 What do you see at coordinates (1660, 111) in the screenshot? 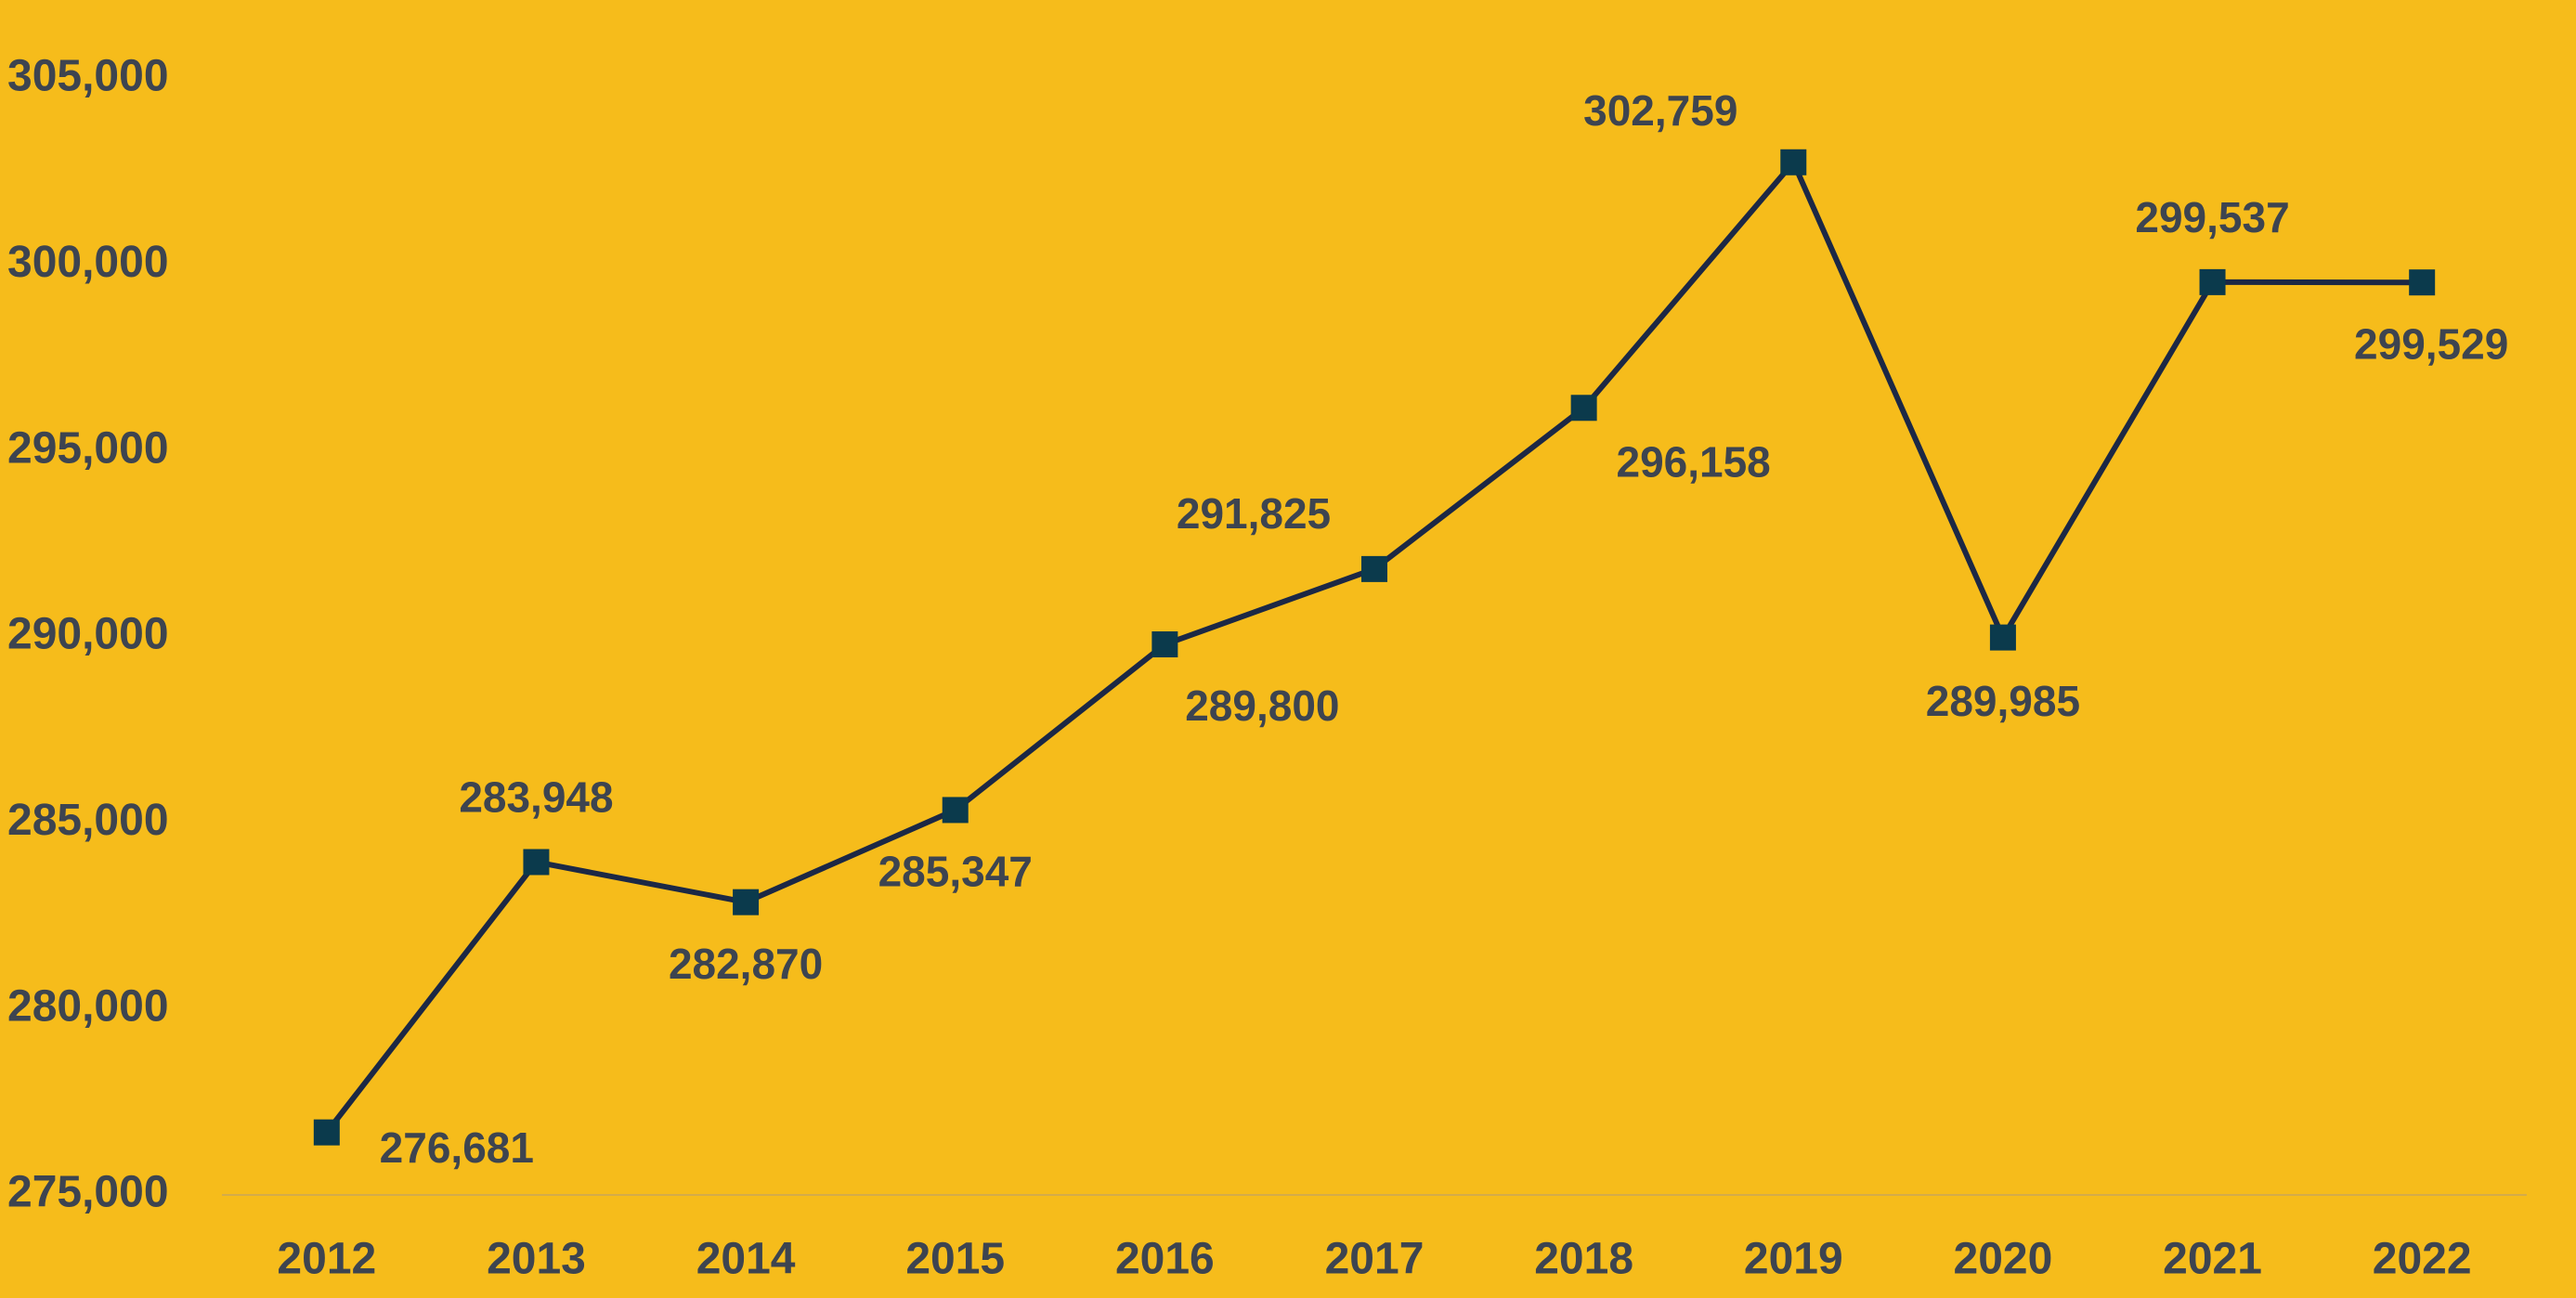
I see `data-label: 302,759` at bounding box center [1660, 111].